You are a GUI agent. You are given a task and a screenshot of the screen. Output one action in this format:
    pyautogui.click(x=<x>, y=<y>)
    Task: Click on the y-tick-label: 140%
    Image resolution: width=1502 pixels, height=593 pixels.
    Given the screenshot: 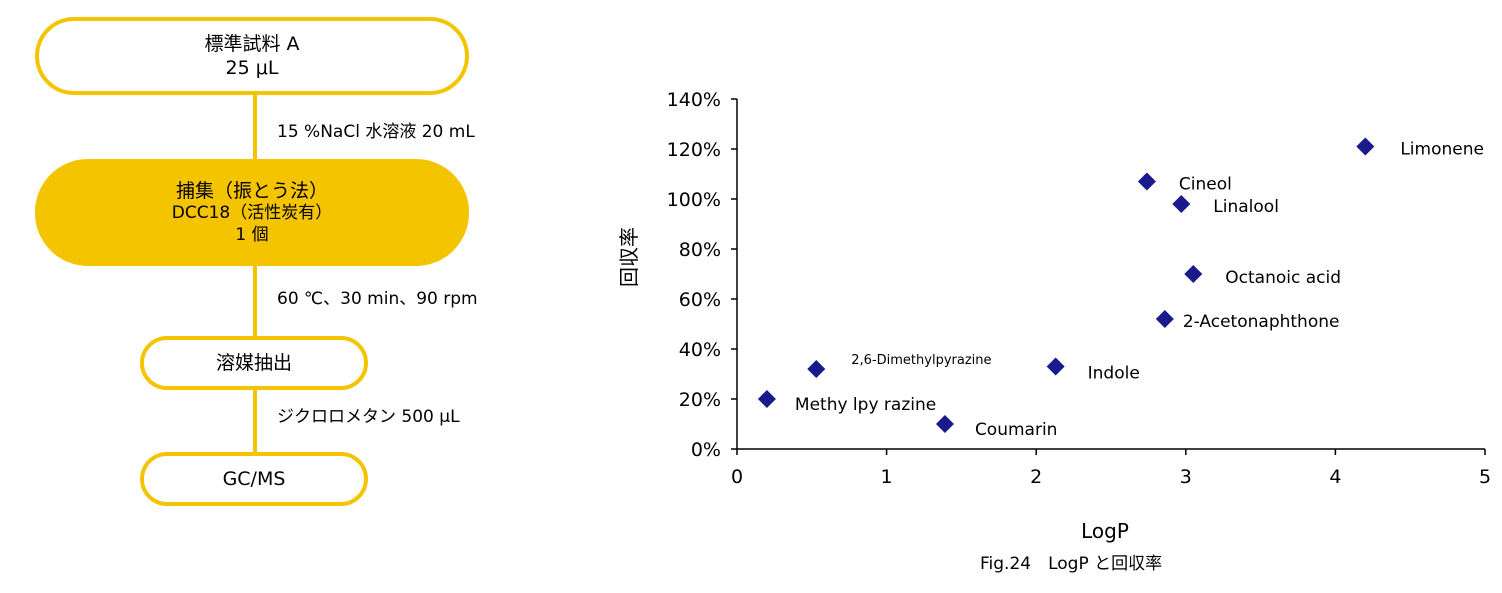 What is the action you would take?
    pyautogui.click(x=694, y=100)
    